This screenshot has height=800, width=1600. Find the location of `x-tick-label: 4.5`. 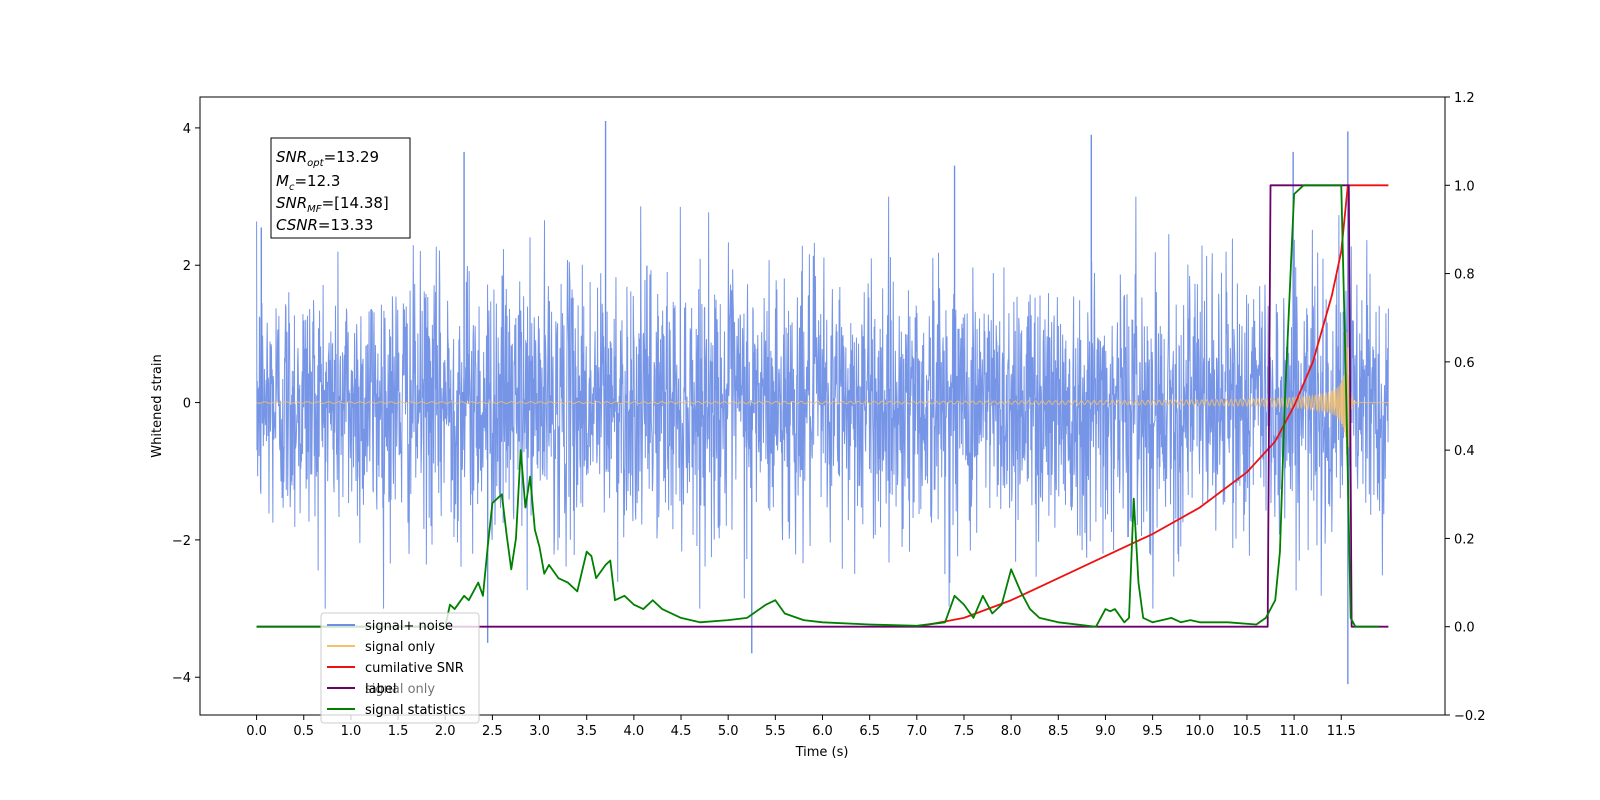

x-tick-label: 4.5 is located at coordinates (681, 731).